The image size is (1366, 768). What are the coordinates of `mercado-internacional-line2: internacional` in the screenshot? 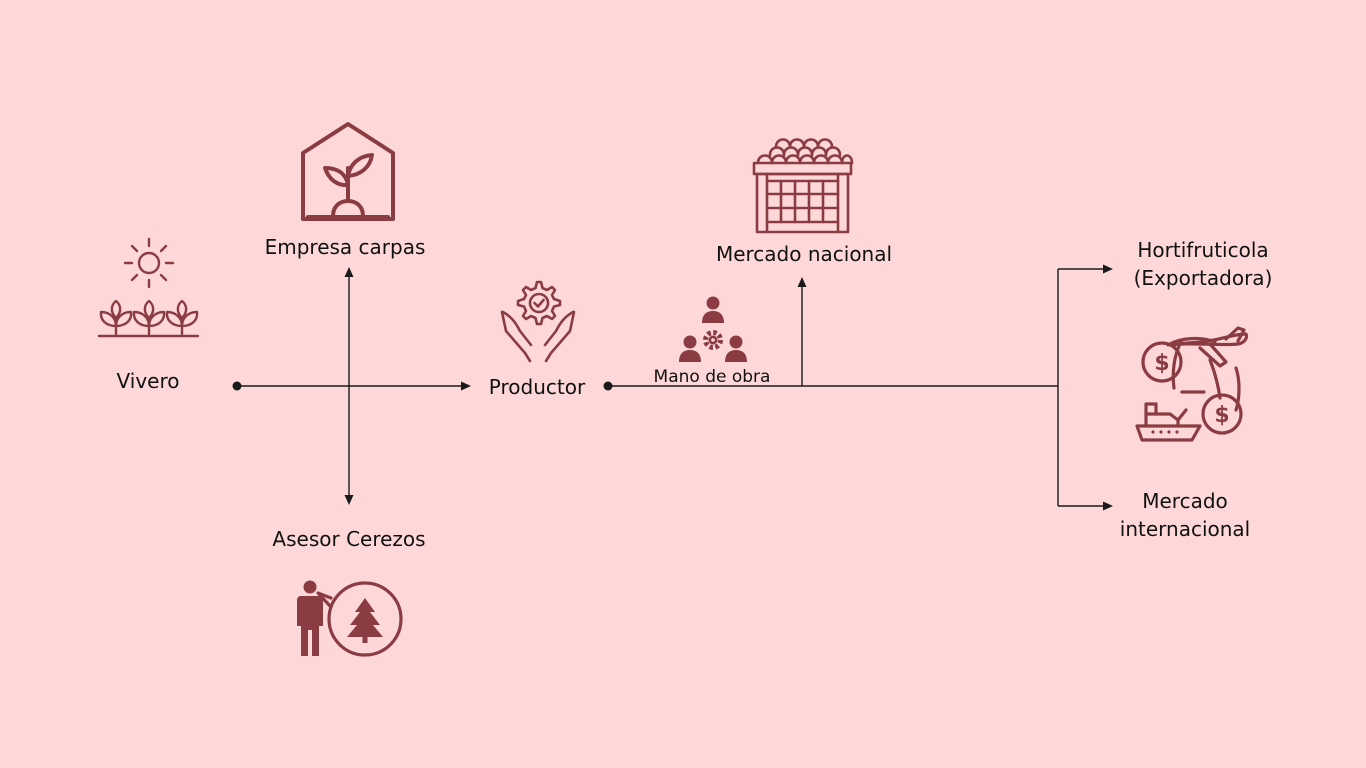 It's located at (1185, 529).